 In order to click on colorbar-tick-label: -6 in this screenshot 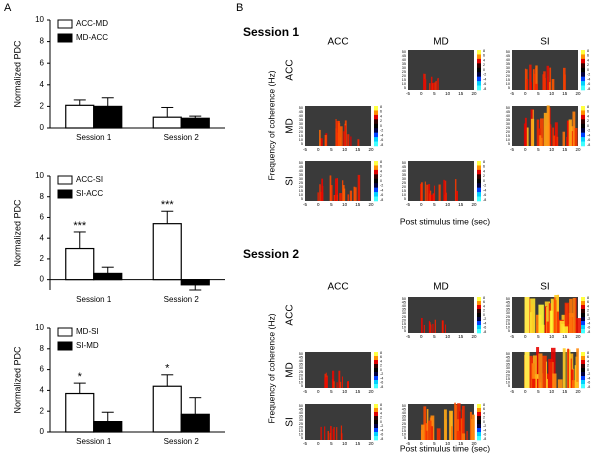, I will do `click(381, 383)`.